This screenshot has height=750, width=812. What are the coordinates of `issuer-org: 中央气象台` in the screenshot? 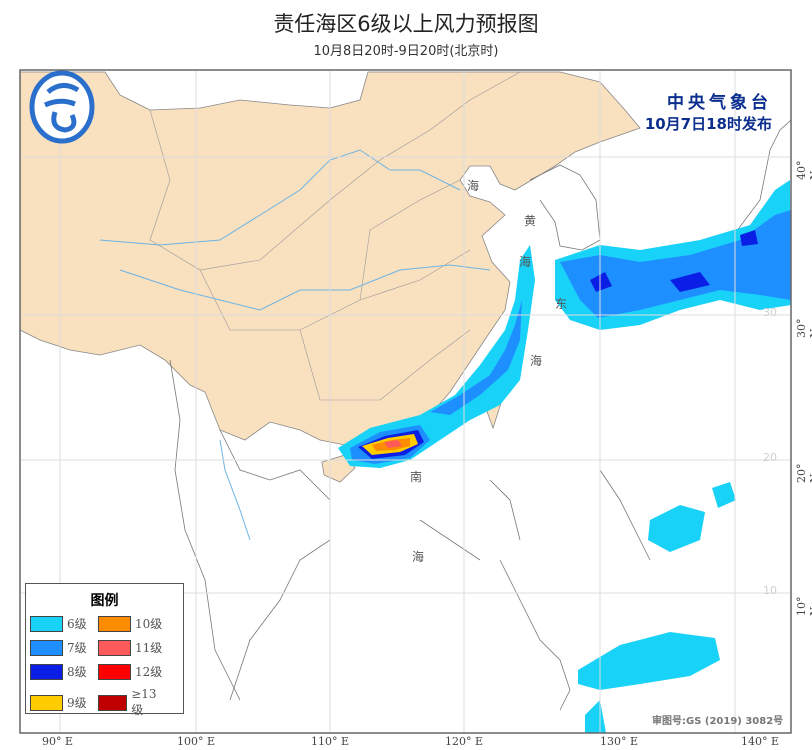 It's located at (719, 103).